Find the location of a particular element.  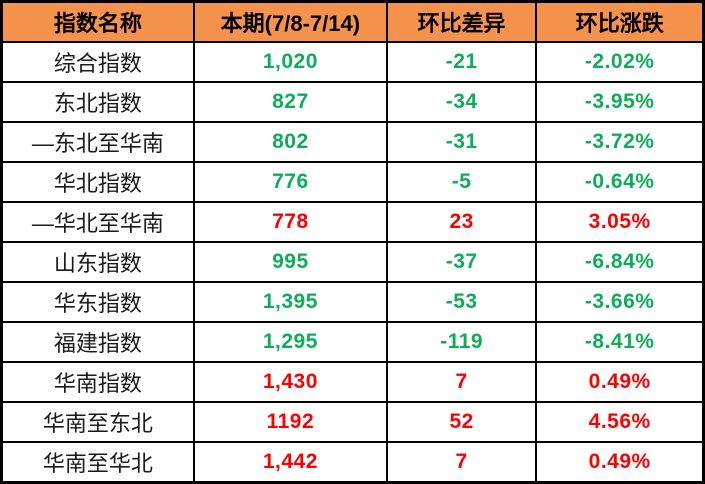

pct-cell: -2.02% is located at coordinates (620, 62).